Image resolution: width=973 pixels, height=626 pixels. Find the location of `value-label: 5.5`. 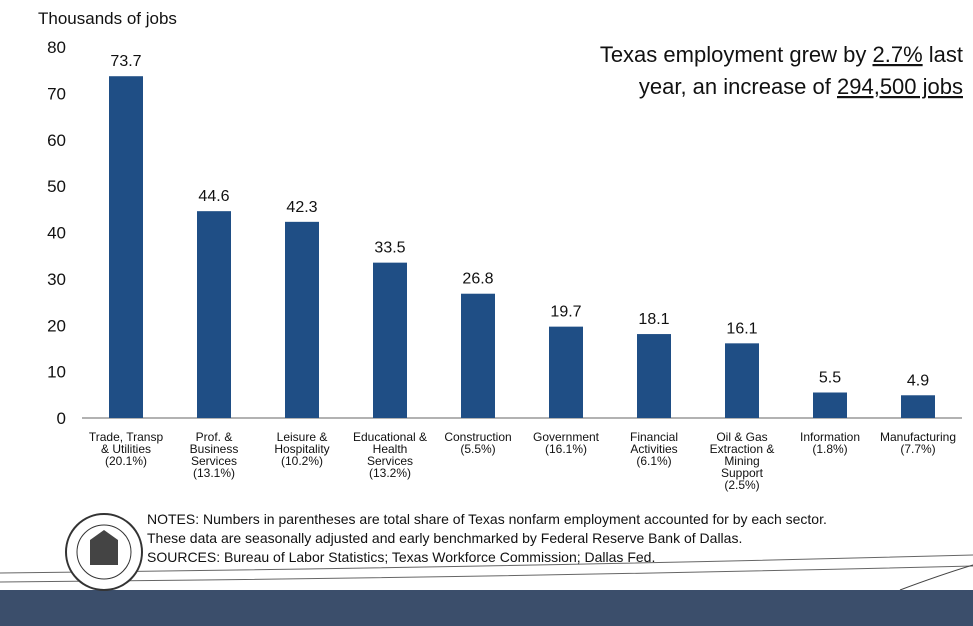

value-label: 5.5 is located at coordinates (830, 377).